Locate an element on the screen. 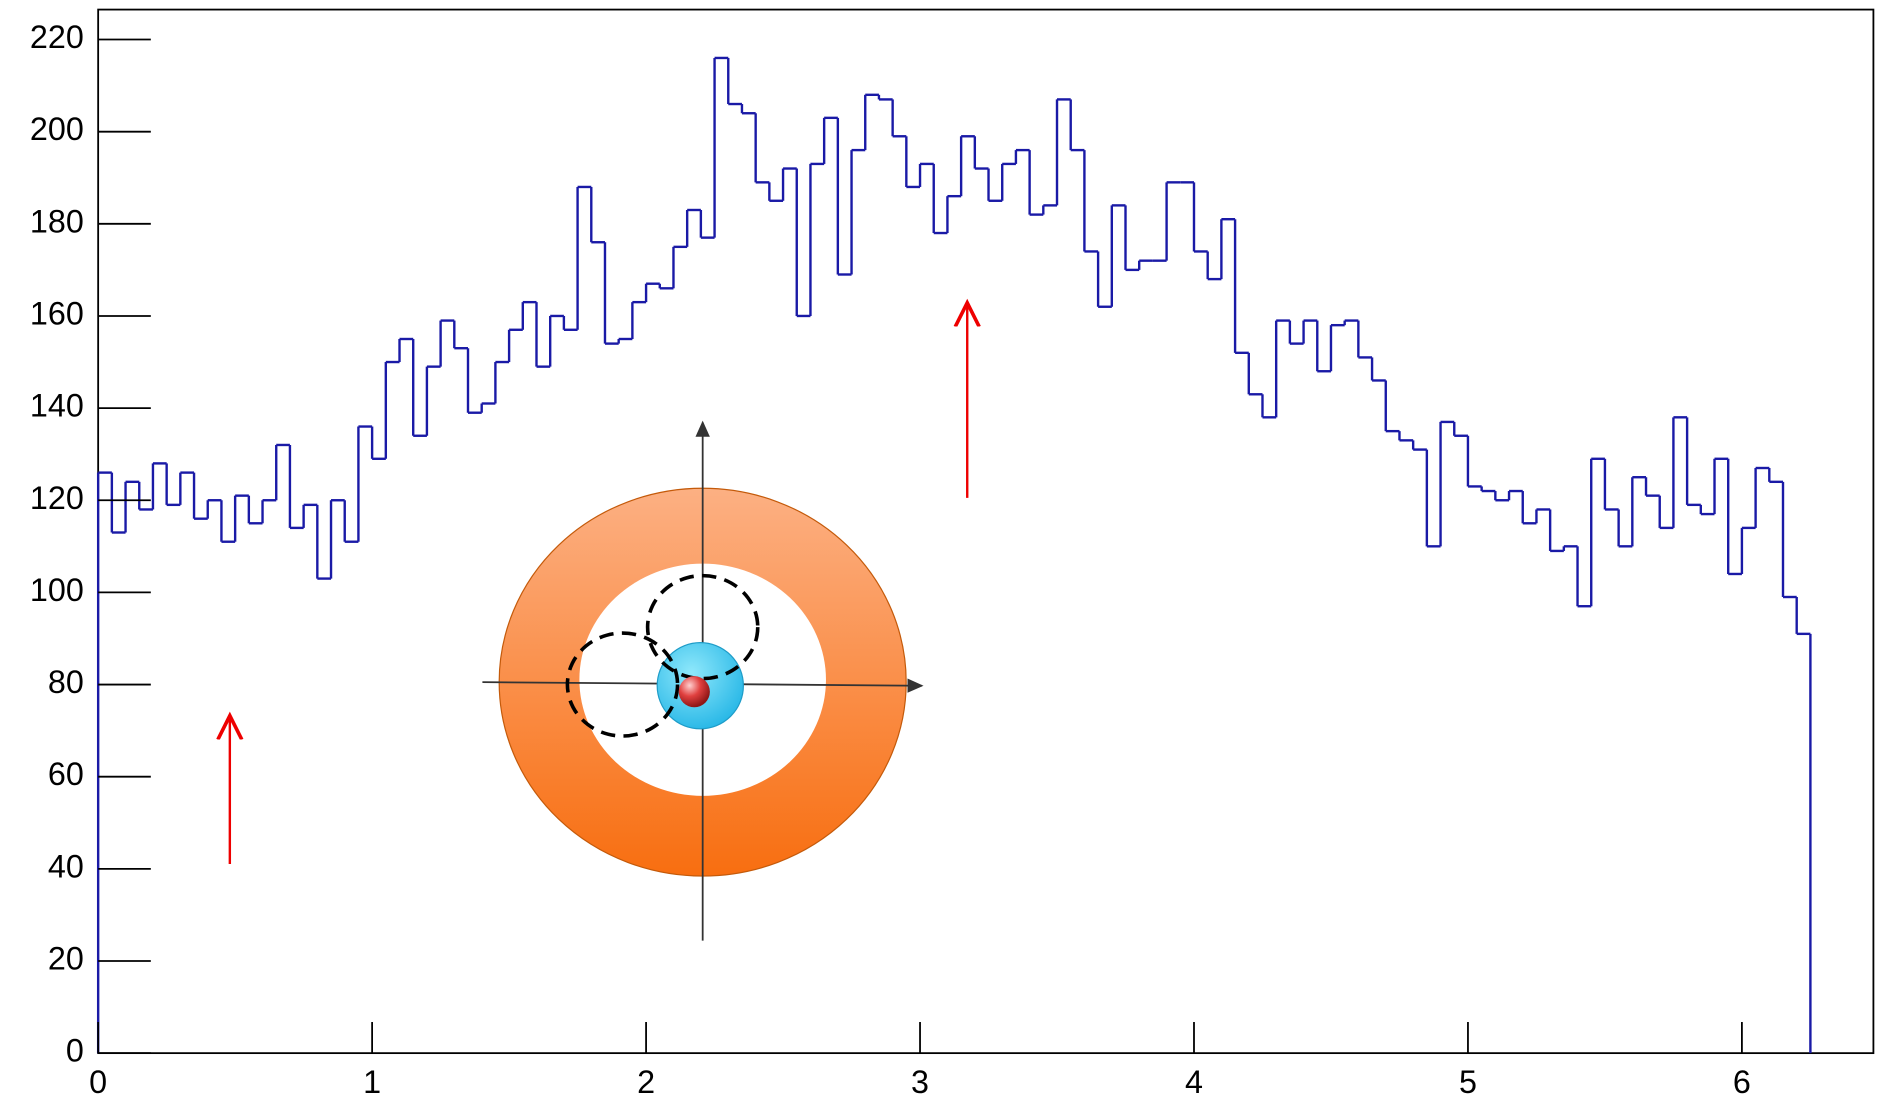  y-tick-label: 20 is located at coordinates (66, 959).